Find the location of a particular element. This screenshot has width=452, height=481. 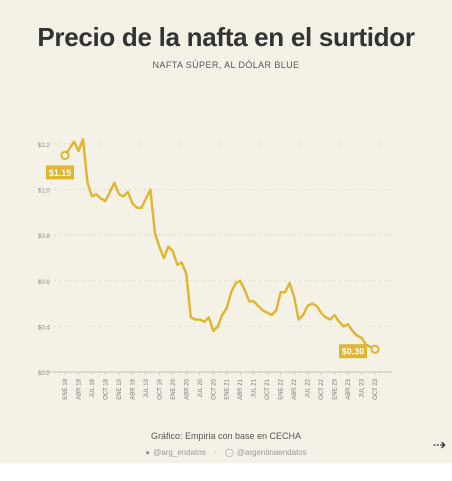

annotation-label: $1.15 is located at coordinates (60, 173).